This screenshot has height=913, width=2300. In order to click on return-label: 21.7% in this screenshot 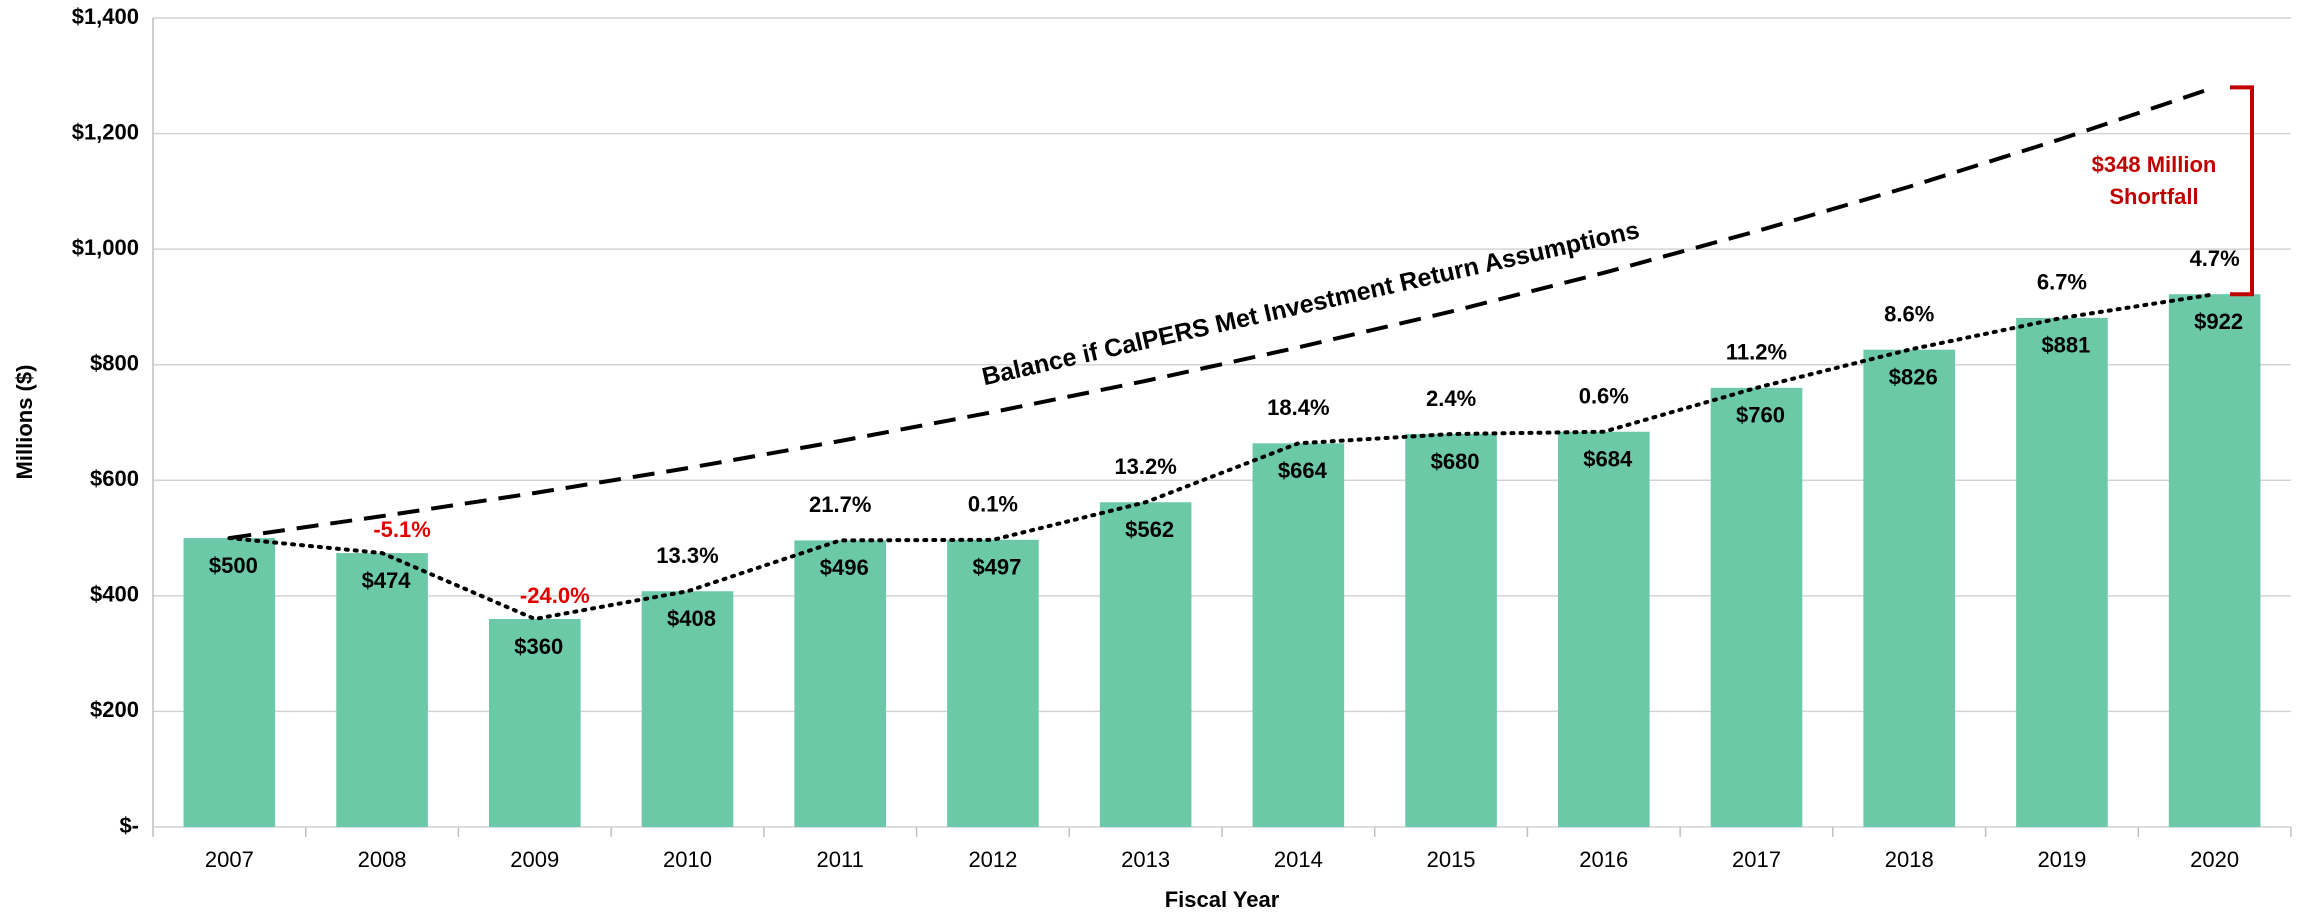, I will do `click(840, 504)`.